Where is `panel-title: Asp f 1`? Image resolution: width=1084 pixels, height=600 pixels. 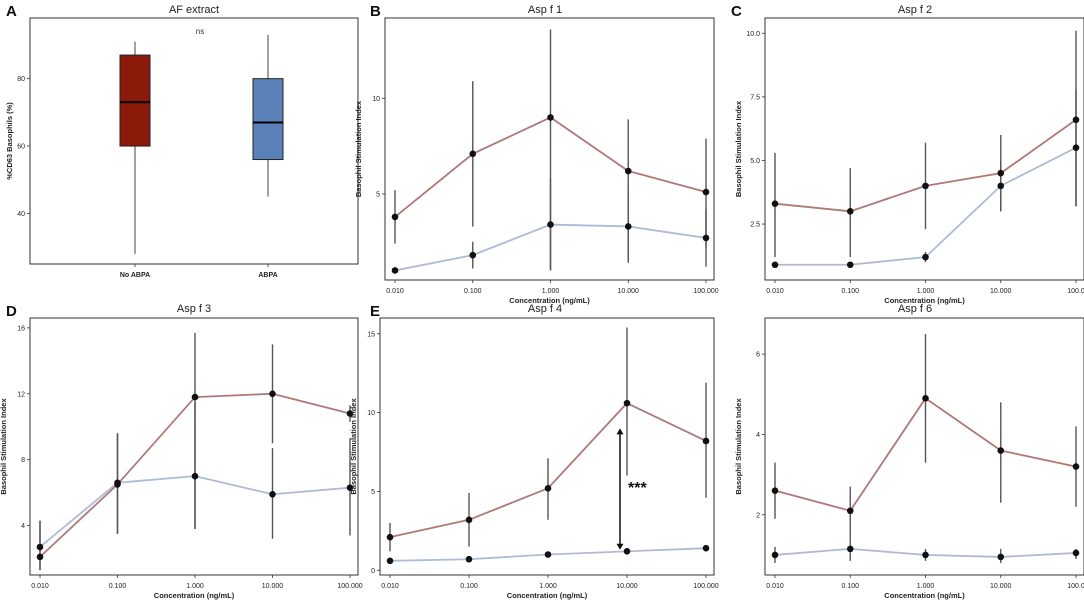
panel-title: Asp f 1 is located at coordinates (545, 10).